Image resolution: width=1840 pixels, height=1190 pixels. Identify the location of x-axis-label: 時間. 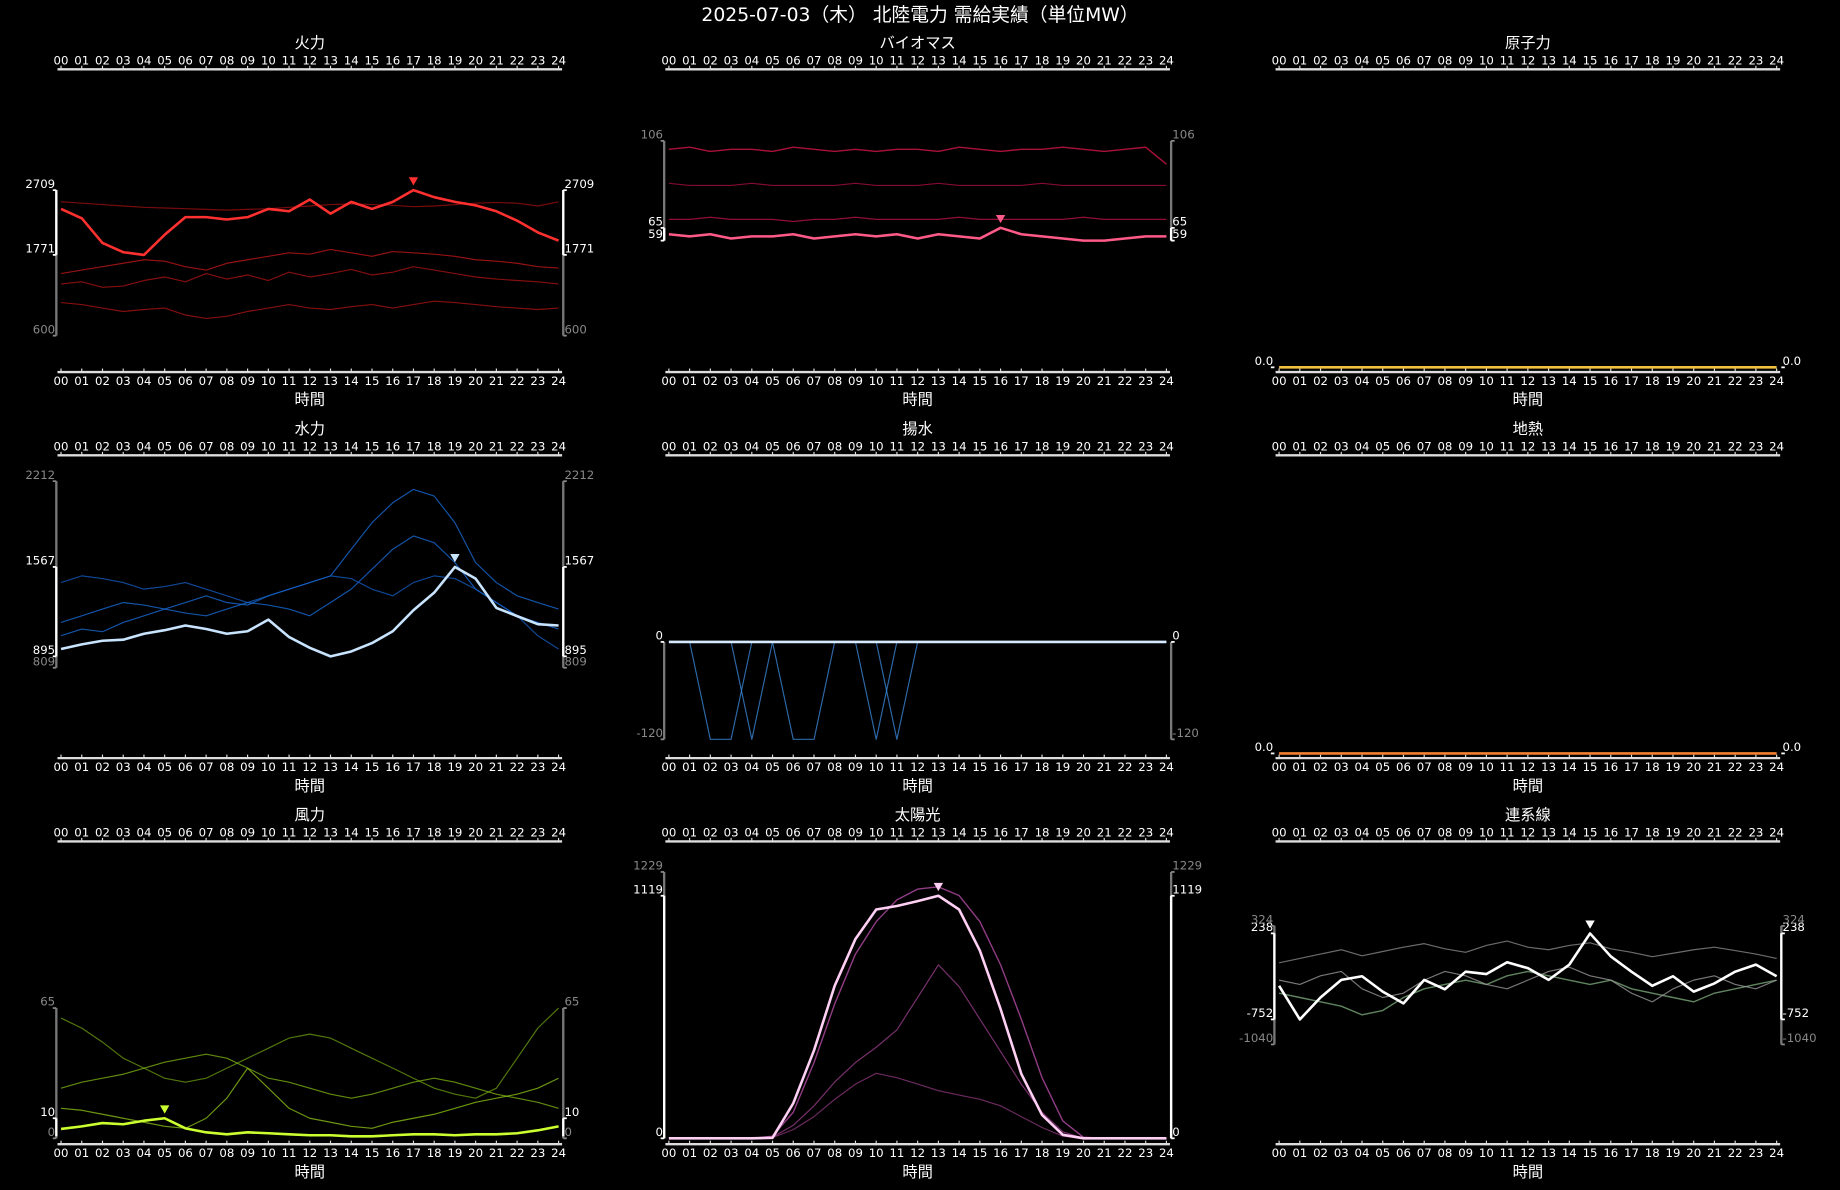
(310, 1172).